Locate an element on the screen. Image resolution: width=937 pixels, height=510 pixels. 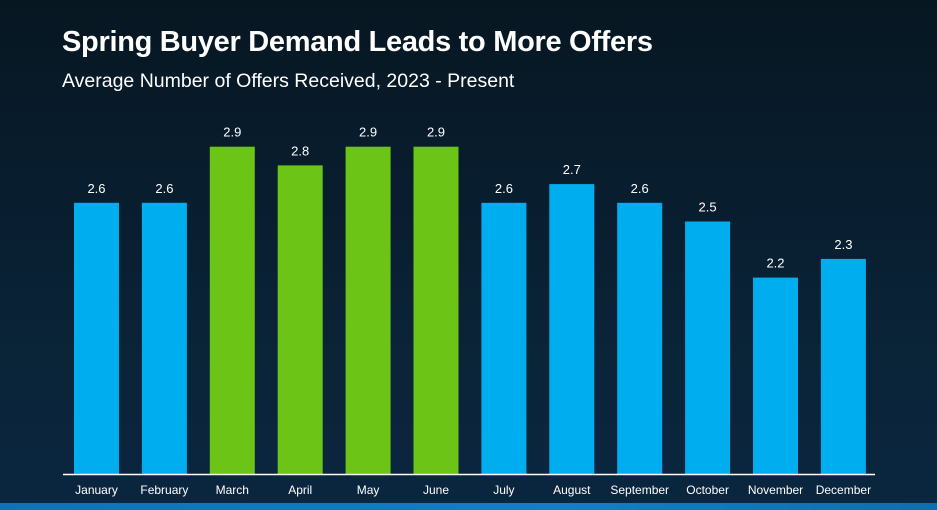
bar-november is located at coordinates (775, 375).